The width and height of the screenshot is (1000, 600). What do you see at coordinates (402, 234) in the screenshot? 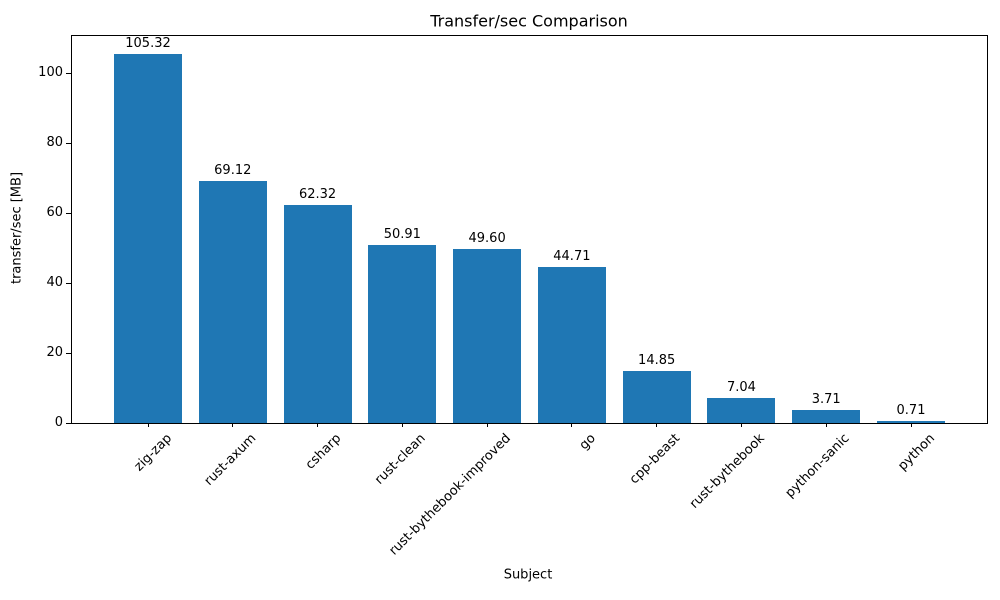
I see `bar-value-label: 50.91` at bounding box center [402, 234].